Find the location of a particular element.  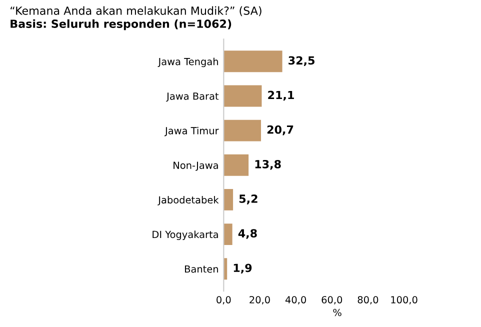

y-tick-label: Jawa Timur is located at coordinates (191, 131).